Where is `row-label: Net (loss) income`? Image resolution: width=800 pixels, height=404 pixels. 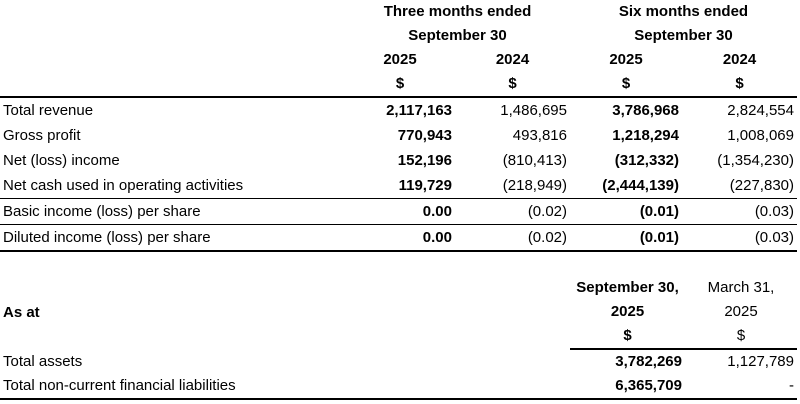
row-label: Net (loss) income is located at coordinates (61, 160).